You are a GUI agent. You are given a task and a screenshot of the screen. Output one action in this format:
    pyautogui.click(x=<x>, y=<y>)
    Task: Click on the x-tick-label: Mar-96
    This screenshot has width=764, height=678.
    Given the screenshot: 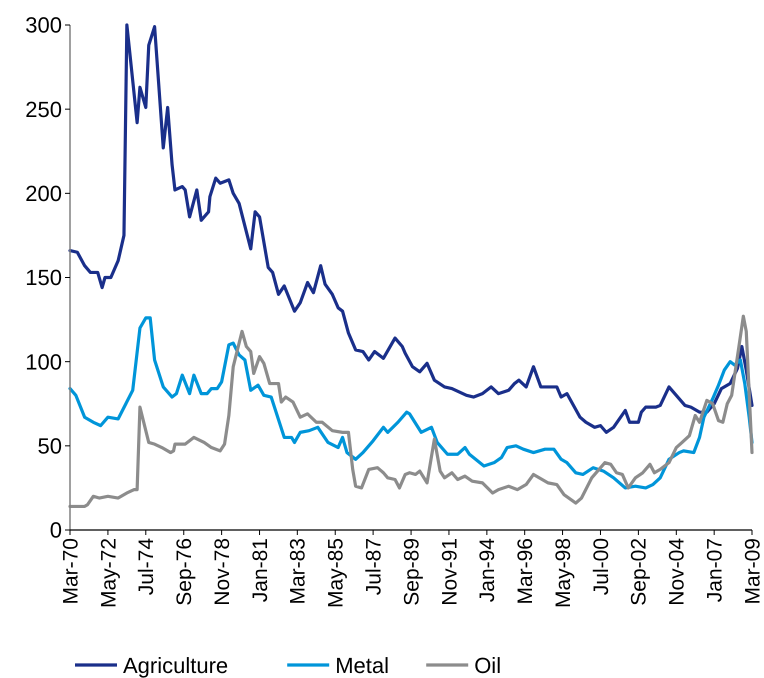 What is the action you would take?
    pyautogui.click(x=526, y=571)
    